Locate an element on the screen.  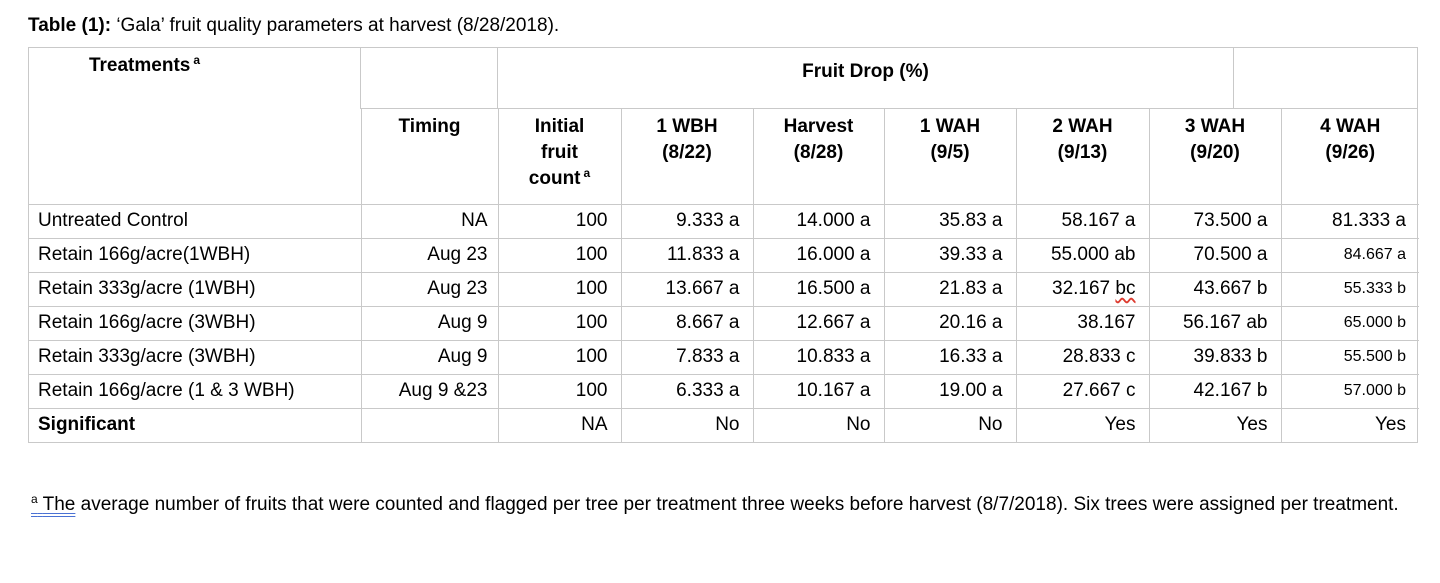
wah1-cell: 16.33 a is located at coordinates (950, 357).